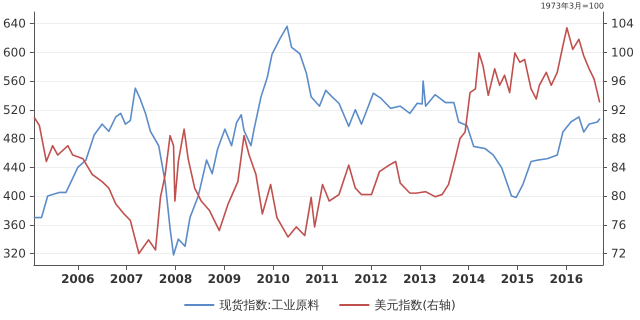 This screenshot has height=320, width=640. I want to click on x-tick-label: 2006, so click(77, 279).